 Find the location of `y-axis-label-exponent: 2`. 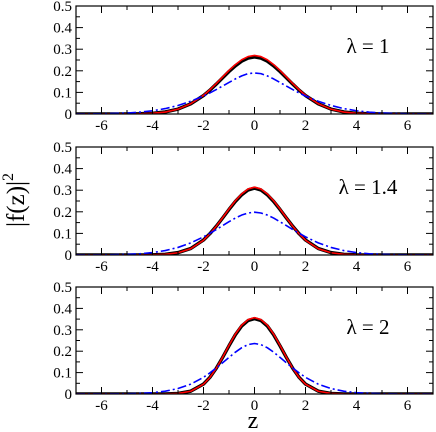

y-axis-label-exponent: 2 is located at coordinates (8, 177).